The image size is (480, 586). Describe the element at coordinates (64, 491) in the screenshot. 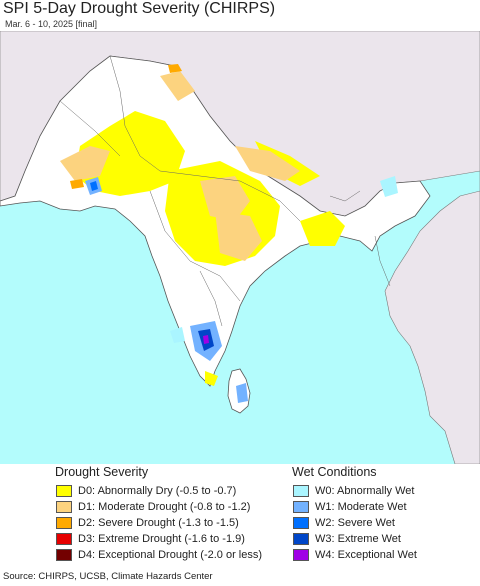

I see `legend-swatch-d0` at that location.